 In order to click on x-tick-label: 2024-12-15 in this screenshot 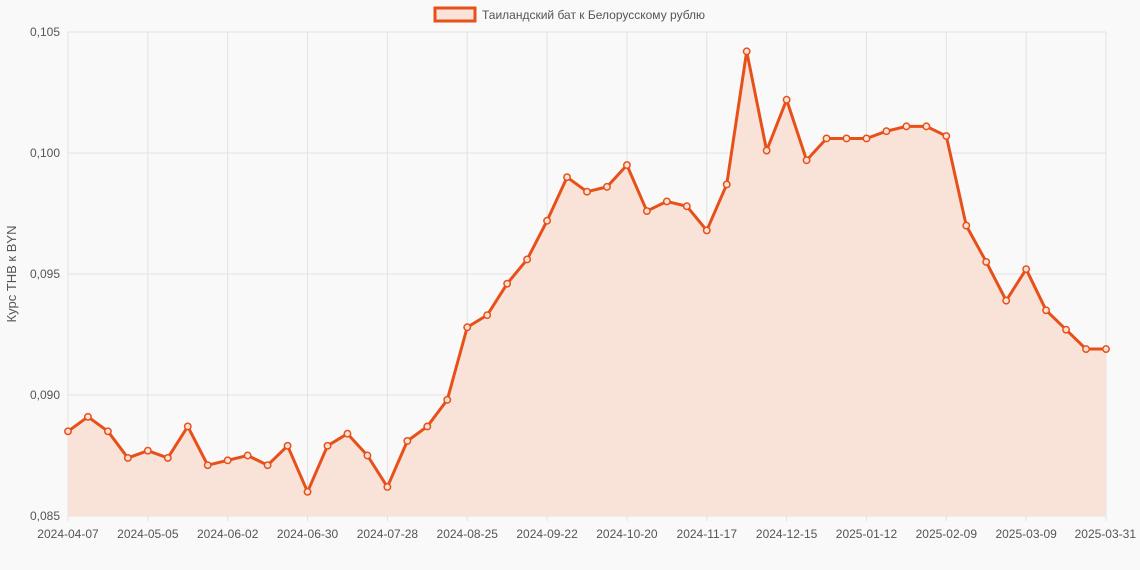, I will do `click(787, 534)`.